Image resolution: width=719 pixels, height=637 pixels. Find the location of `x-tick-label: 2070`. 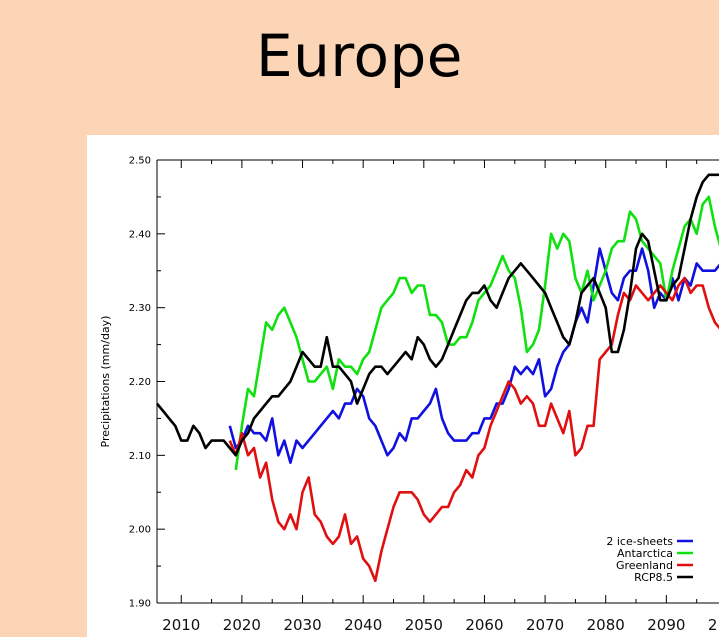

x-tick-label: 2070 is located at coordinates (545, 625).